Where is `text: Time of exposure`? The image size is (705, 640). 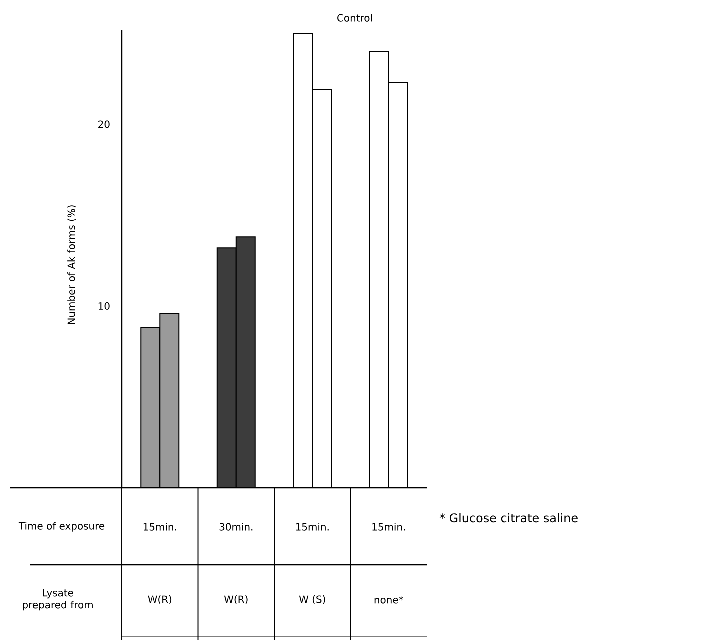
text: Time of exposure is located at coordinates (61, 527).